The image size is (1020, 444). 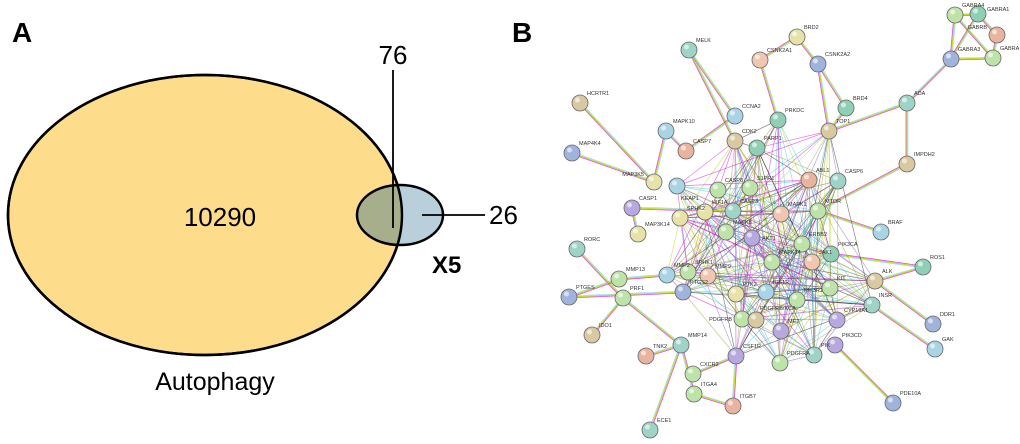 What do you see at coordinates (681, 345) in the screenshot?
I see `protein-node-mmp14` at bounding box center [681, 345].